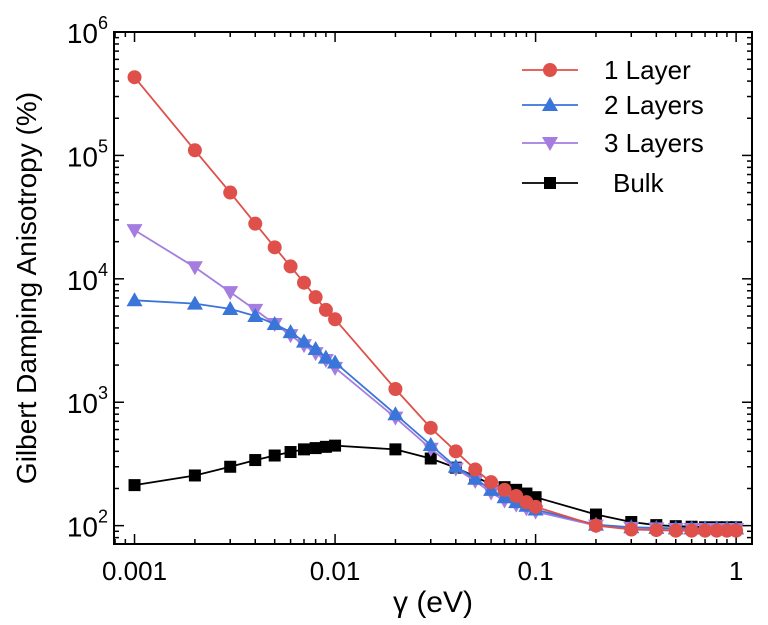 The image size is (768, 625). I want to click on x-tick-label: 0.001, so click(134, 571).